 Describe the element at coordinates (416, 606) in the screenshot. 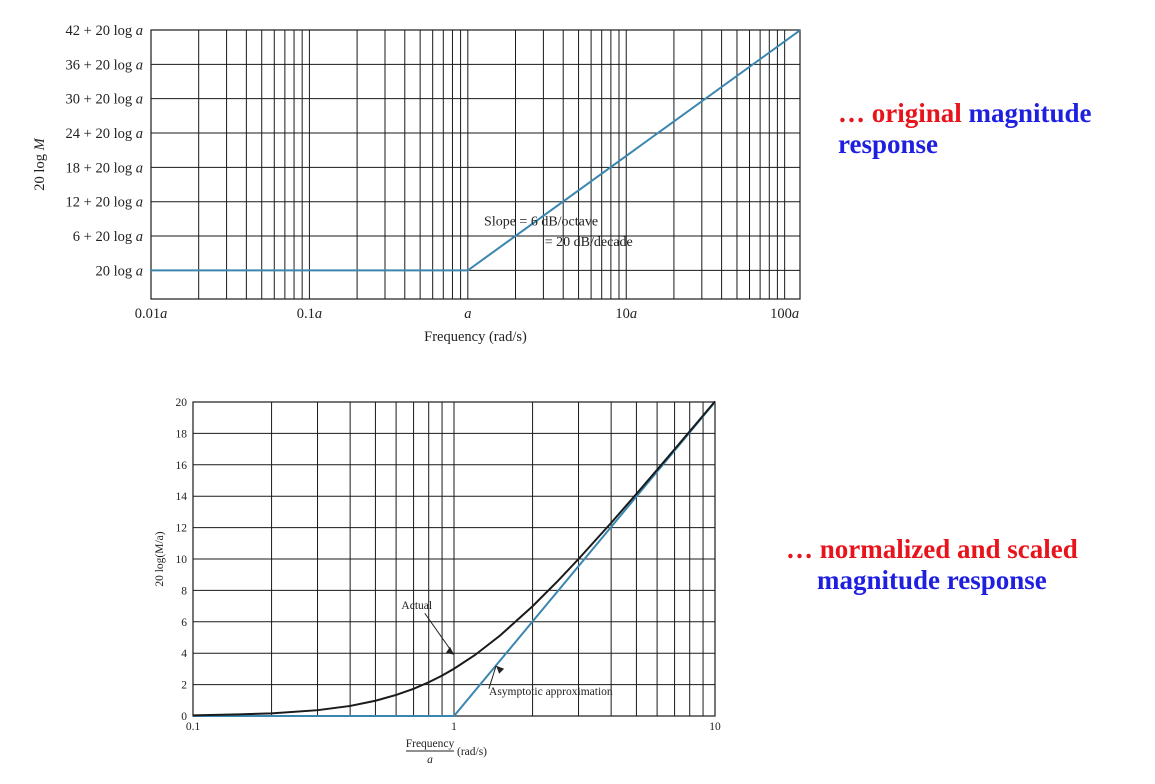

I see `annotation-actual: Actual` at that location.